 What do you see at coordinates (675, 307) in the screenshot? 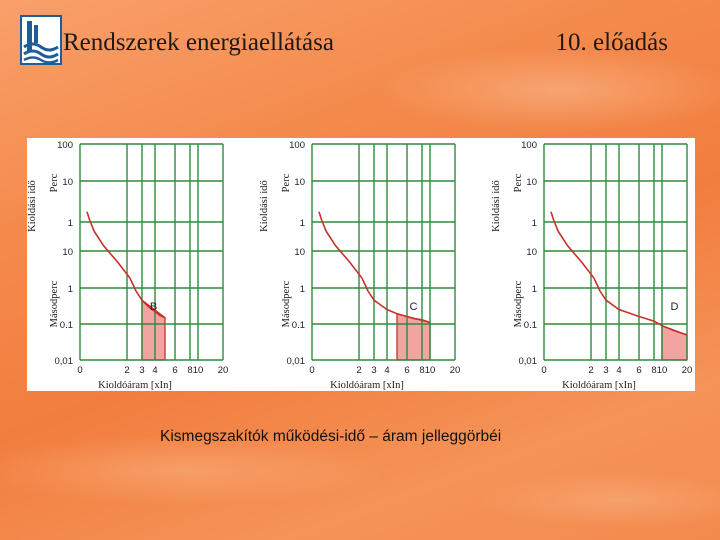
I see `panel-letter: D` at bounding box center [675, 307].